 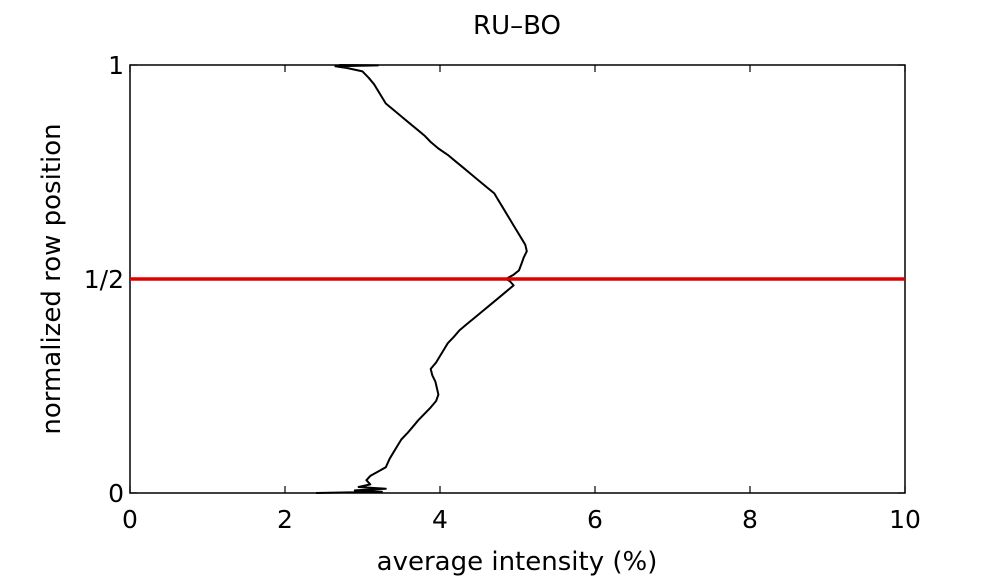 I want to click on x-axis-label: average intensity (%), so click(x=517, y=562).